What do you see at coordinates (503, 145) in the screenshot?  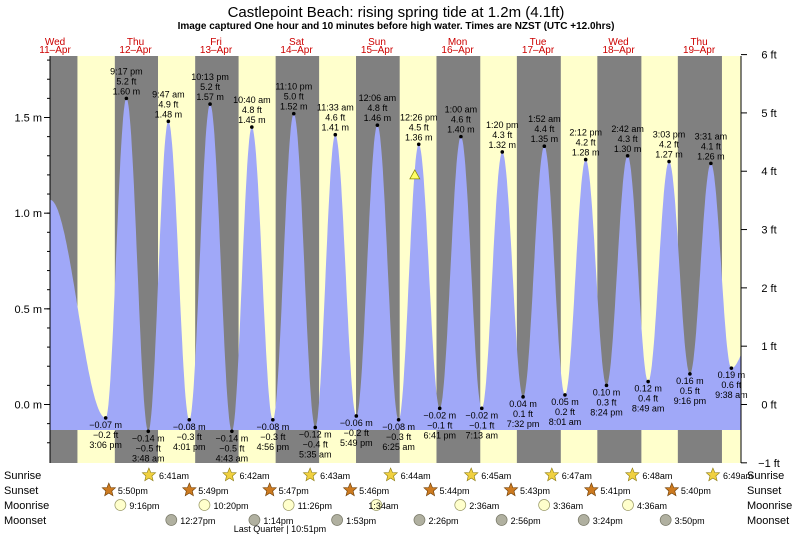 I see `high-tide-metres: 1.32 m` at bounding box center [503, 145].